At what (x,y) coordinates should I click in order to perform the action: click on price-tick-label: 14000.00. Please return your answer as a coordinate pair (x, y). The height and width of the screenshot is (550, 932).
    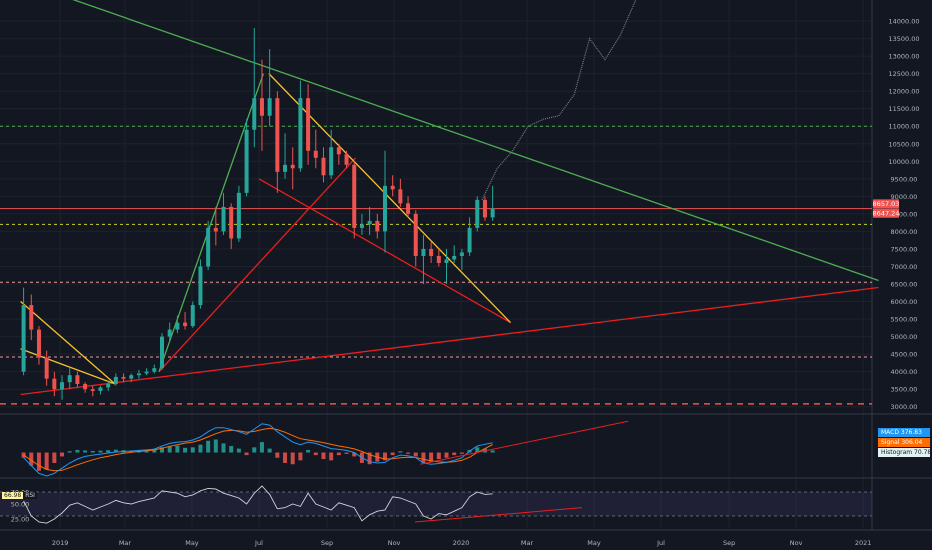
    Looking at the image, I should click on (903, 22).